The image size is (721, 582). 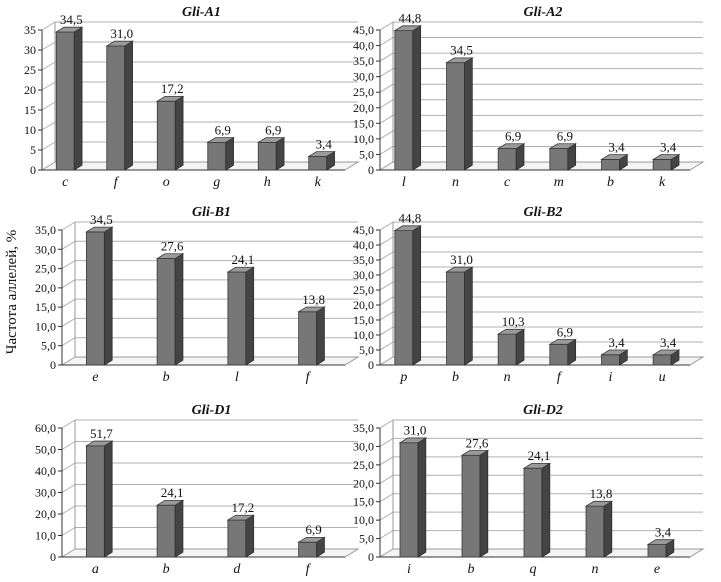 I want to click on chart-title: Gli-D2, so click(x=543, y=410).